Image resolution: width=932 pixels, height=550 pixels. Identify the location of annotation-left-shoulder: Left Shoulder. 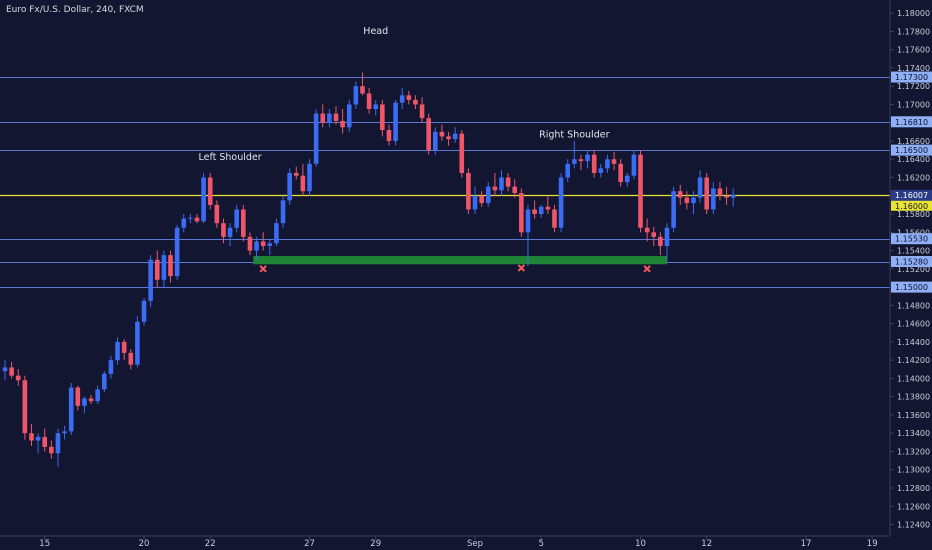
(229, 157).